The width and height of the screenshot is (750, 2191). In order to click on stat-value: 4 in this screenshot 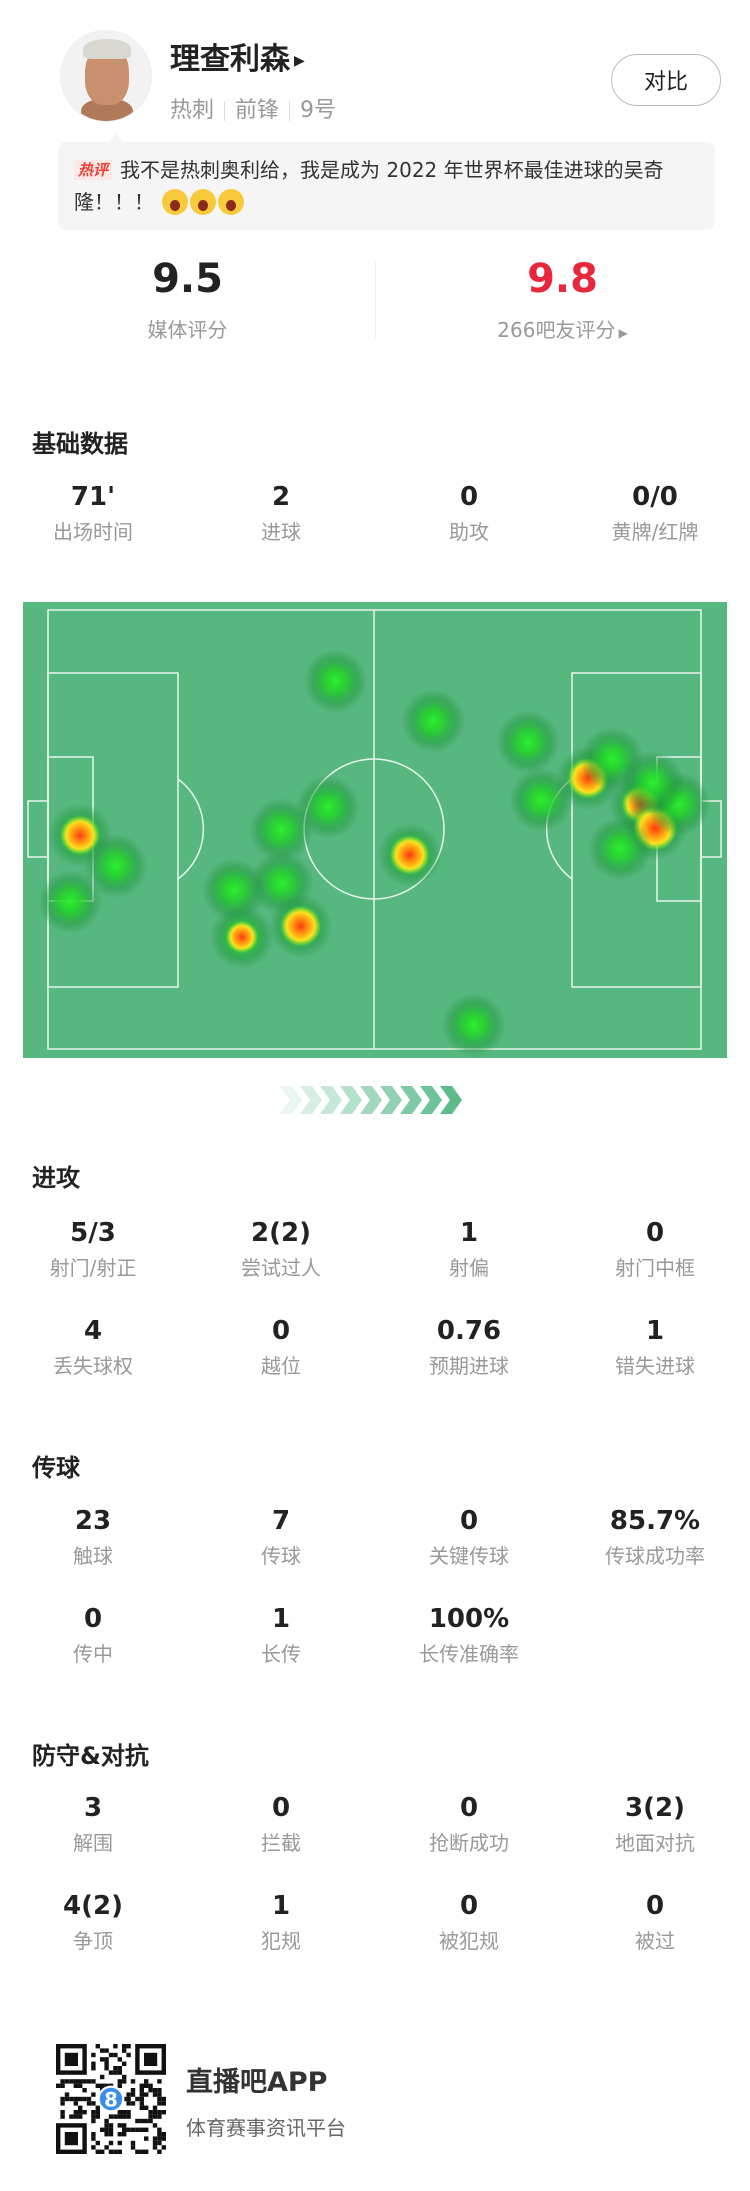, I will do `click(93, 1331)`.